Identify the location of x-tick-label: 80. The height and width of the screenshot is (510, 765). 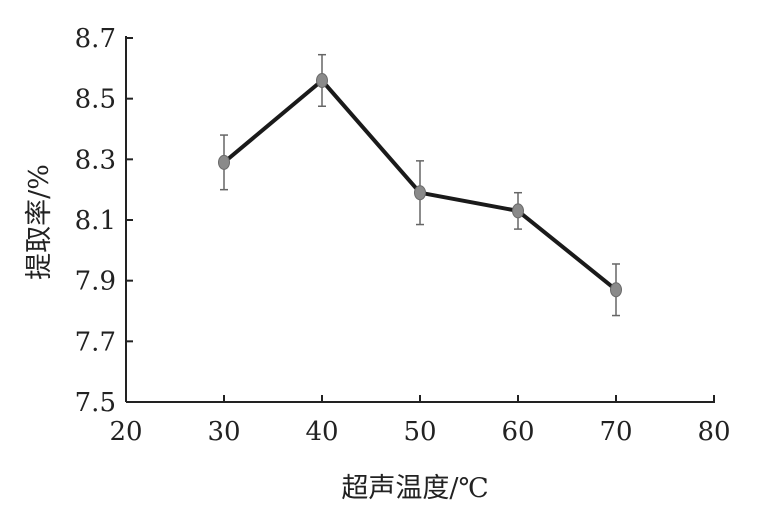
(713, 432).